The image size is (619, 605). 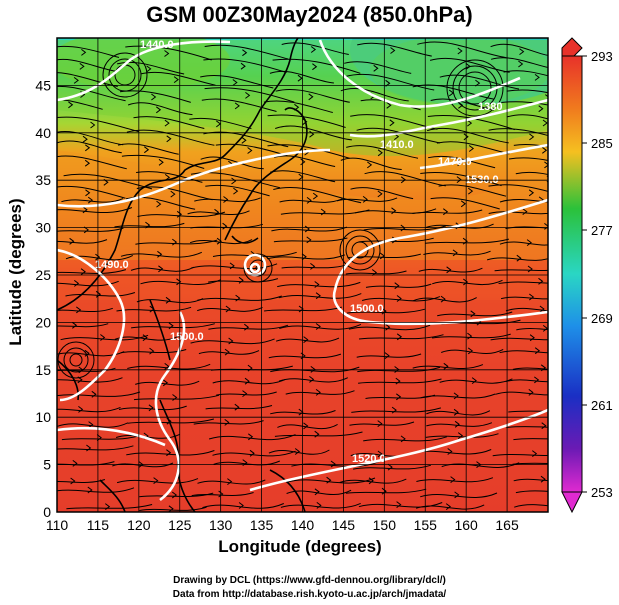 I want to click on y-tick-label: 10, so click(x=43, y=417).